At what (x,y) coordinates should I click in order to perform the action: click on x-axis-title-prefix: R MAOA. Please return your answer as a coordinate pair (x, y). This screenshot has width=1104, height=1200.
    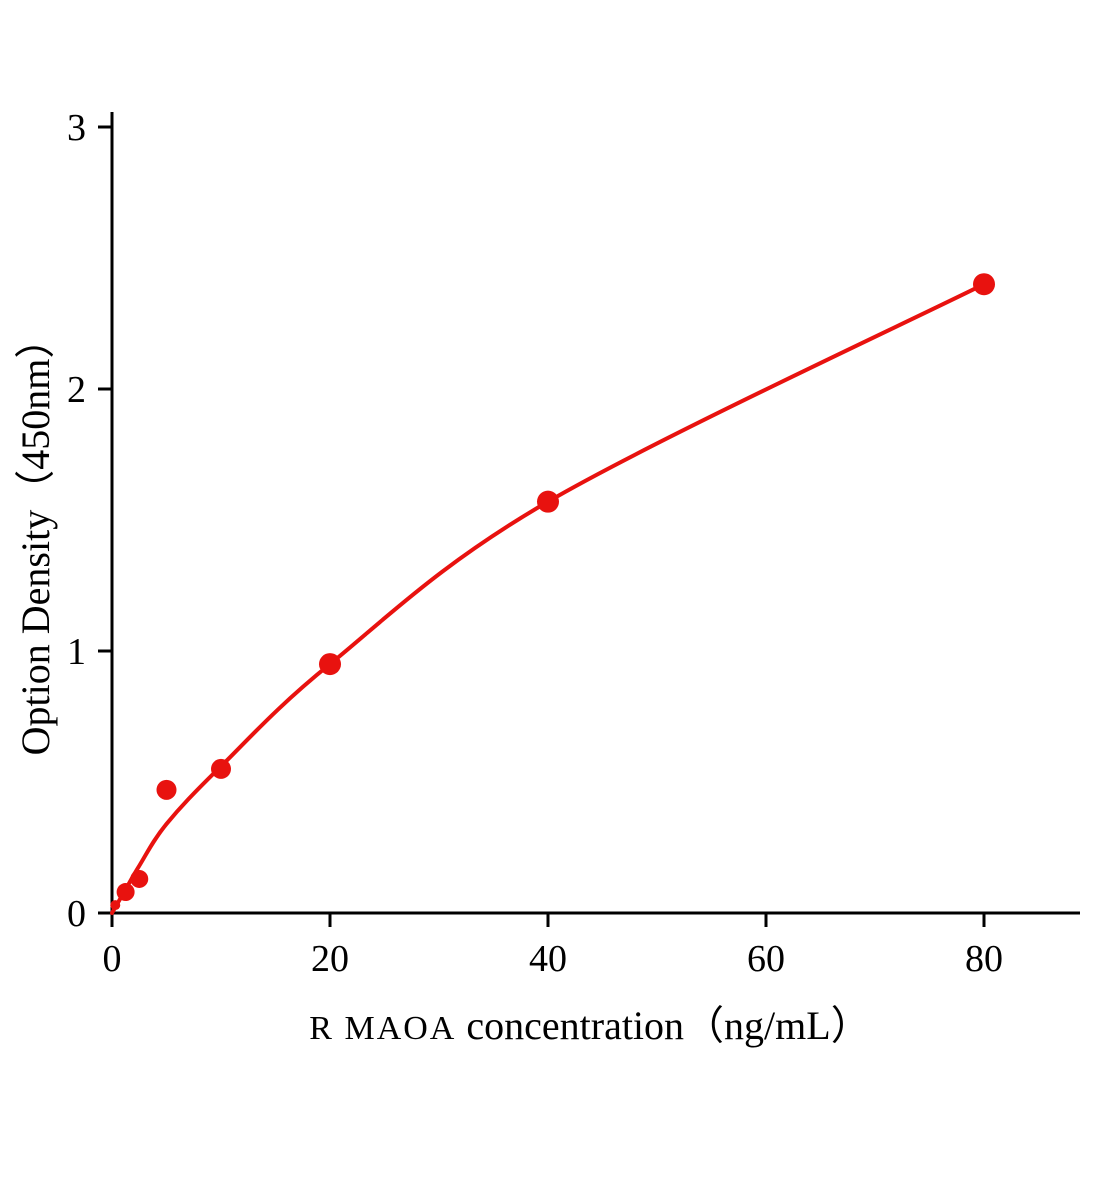
    Looking at the image, I should click on (383, 1028).